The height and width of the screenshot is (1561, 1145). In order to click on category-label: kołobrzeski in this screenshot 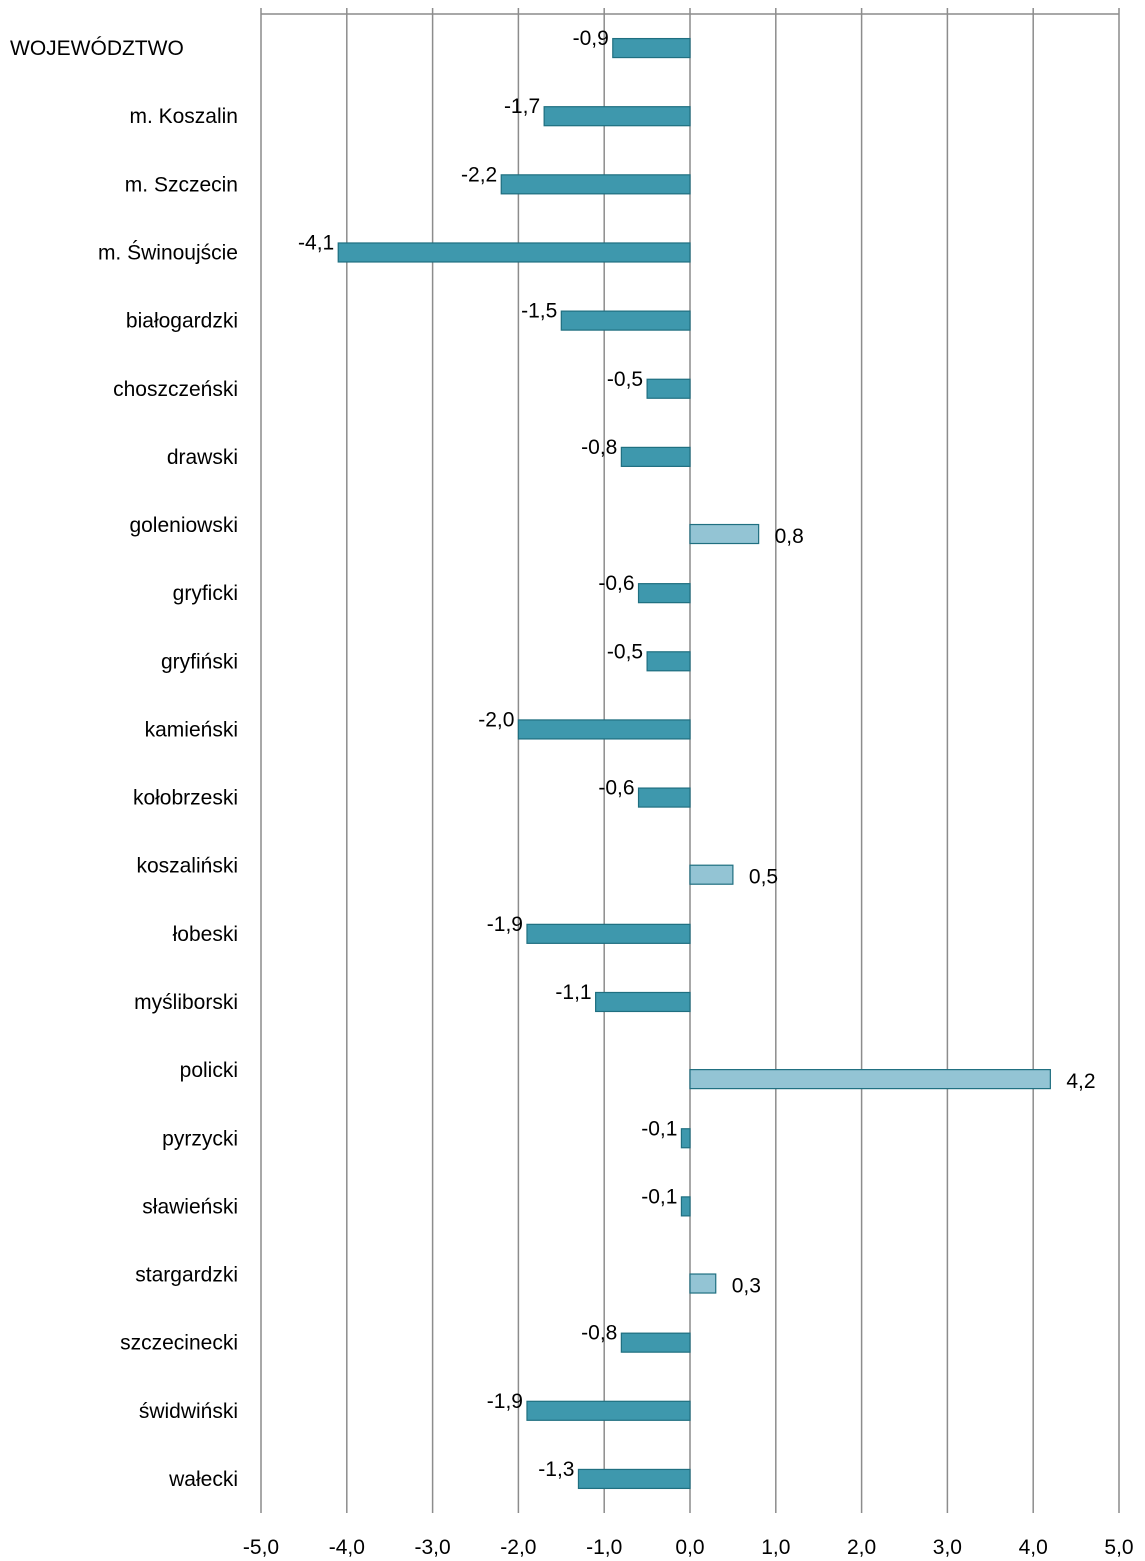, I will do `click(185, 798)`.